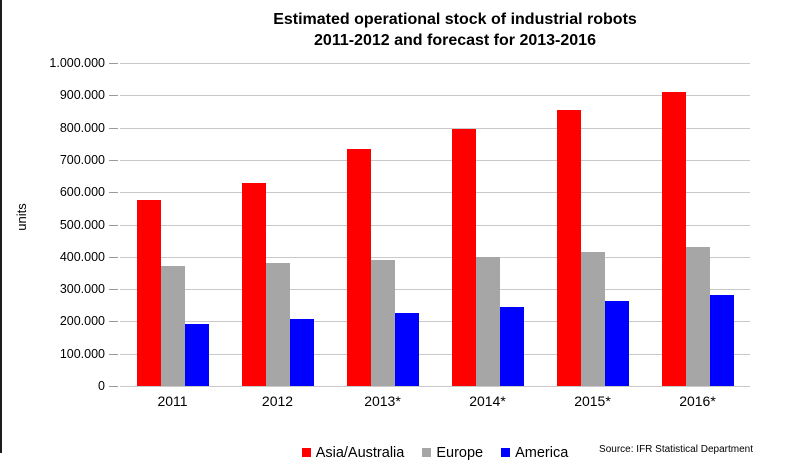 The height and width of the screenshot is (470, 800). I want to click on legend-label: Asia/Australia, so click(360, 453).